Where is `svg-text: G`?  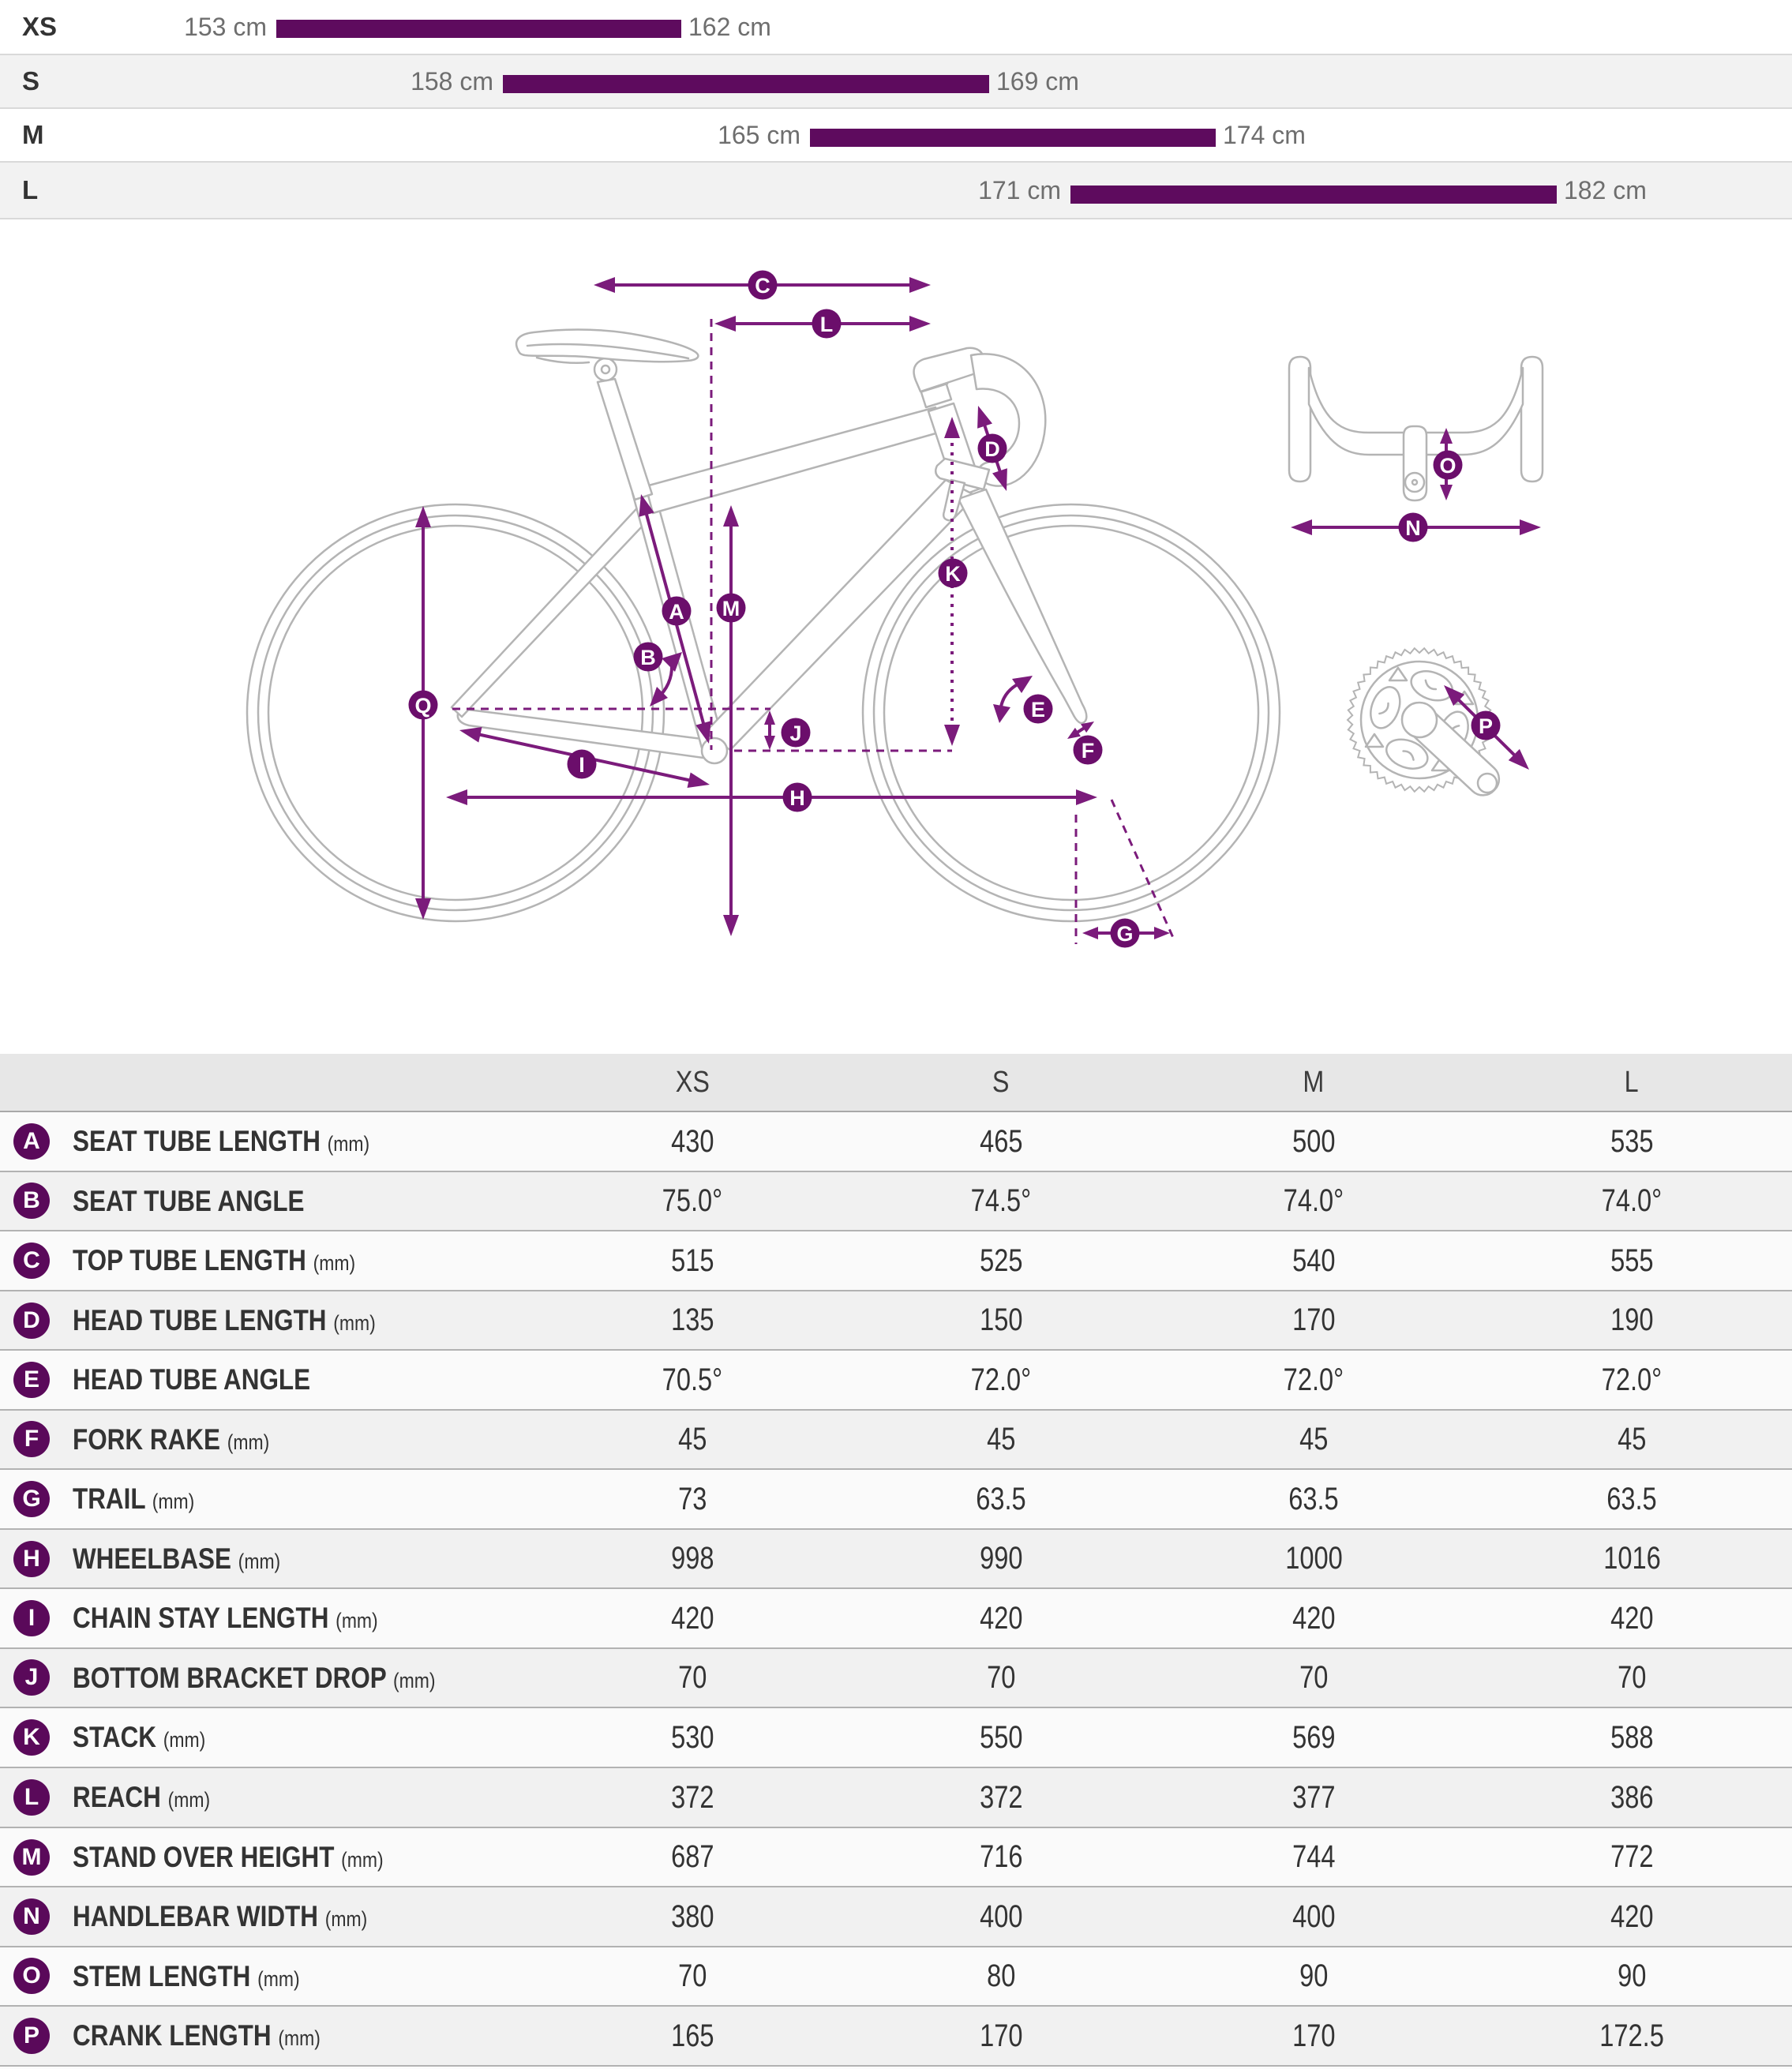
svg-text: G is located at coordinates (1124, 934).